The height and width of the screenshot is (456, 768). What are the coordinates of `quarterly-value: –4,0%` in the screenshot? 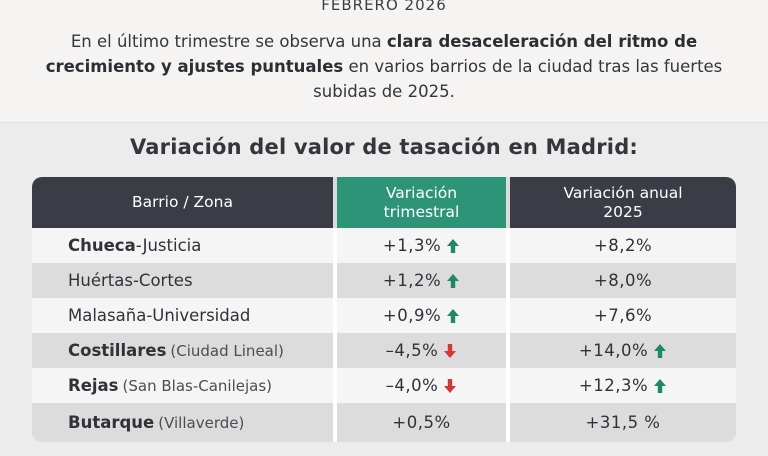 It's located at (412, 385).